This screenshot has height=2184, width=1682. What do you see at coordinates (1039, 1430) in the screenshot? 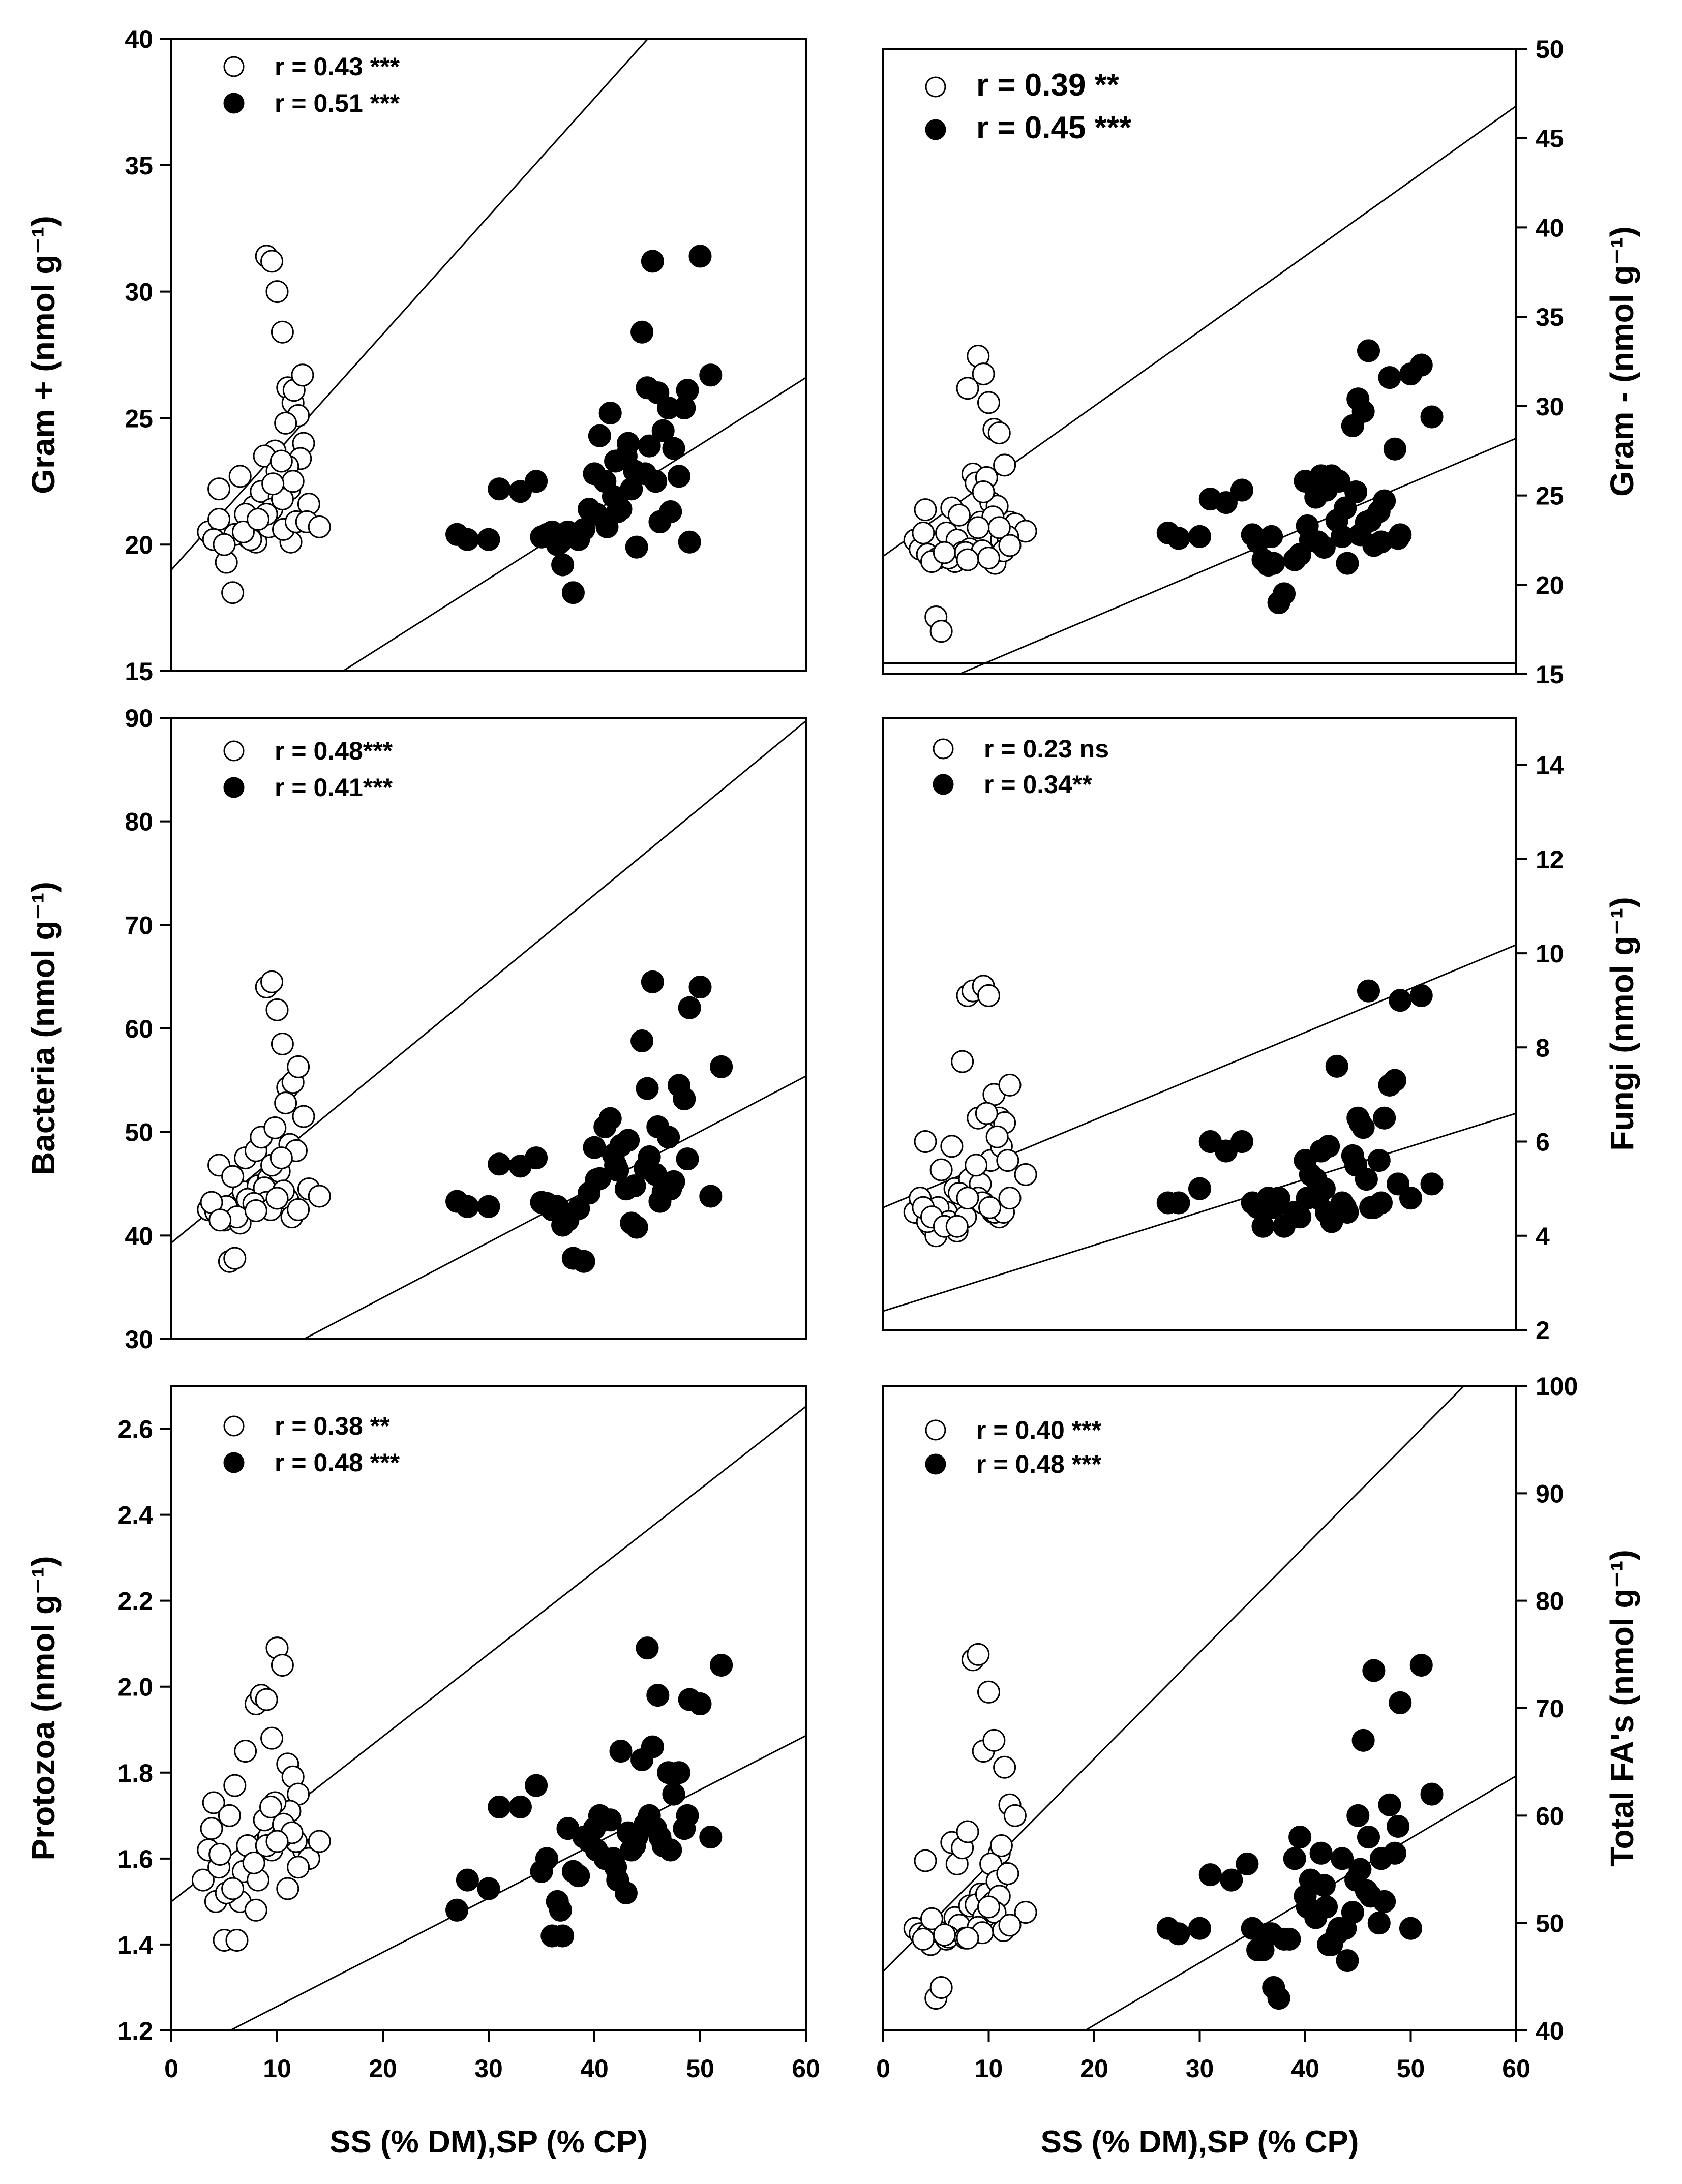
I see `legend-label: r = 0.40 ***` at bounding box center [1039, 1430].